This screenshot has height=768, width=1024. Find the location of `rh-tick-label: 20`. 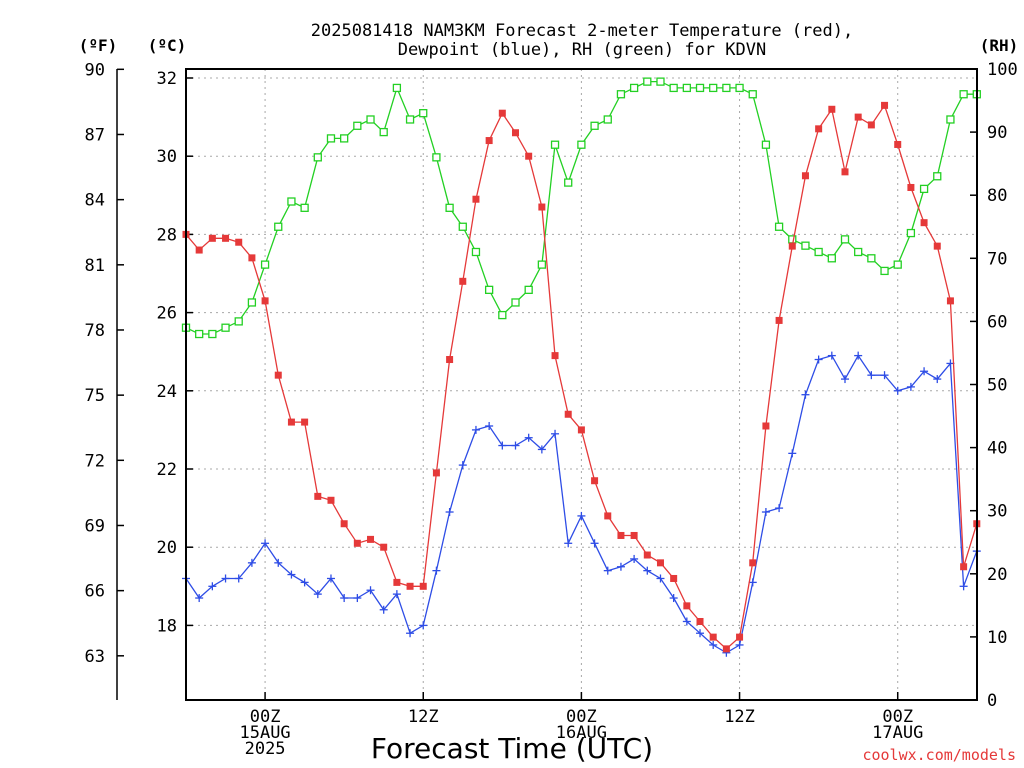

rh-tick-label: 20 is located at coordinates (997, 575).